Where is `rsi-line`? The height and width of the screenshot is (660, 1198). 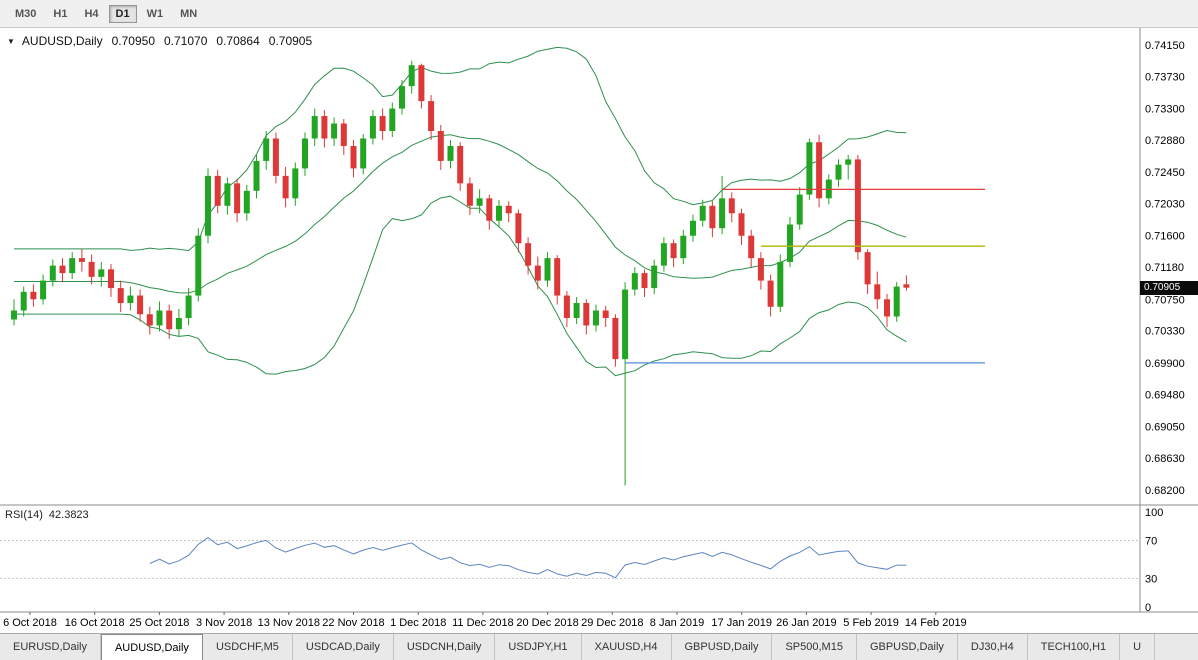
rsi-line is located at coordinates (528, 557).